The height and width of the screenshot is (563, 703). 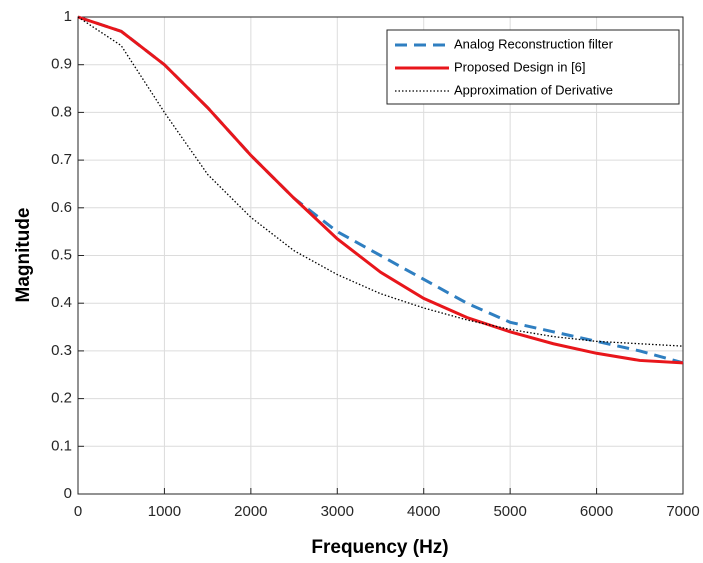 What do you see at coordinates (534, 43) in the screenshot?
I see `legend-label: Analog Reconstruction filter` at bounding box center [534, 43].